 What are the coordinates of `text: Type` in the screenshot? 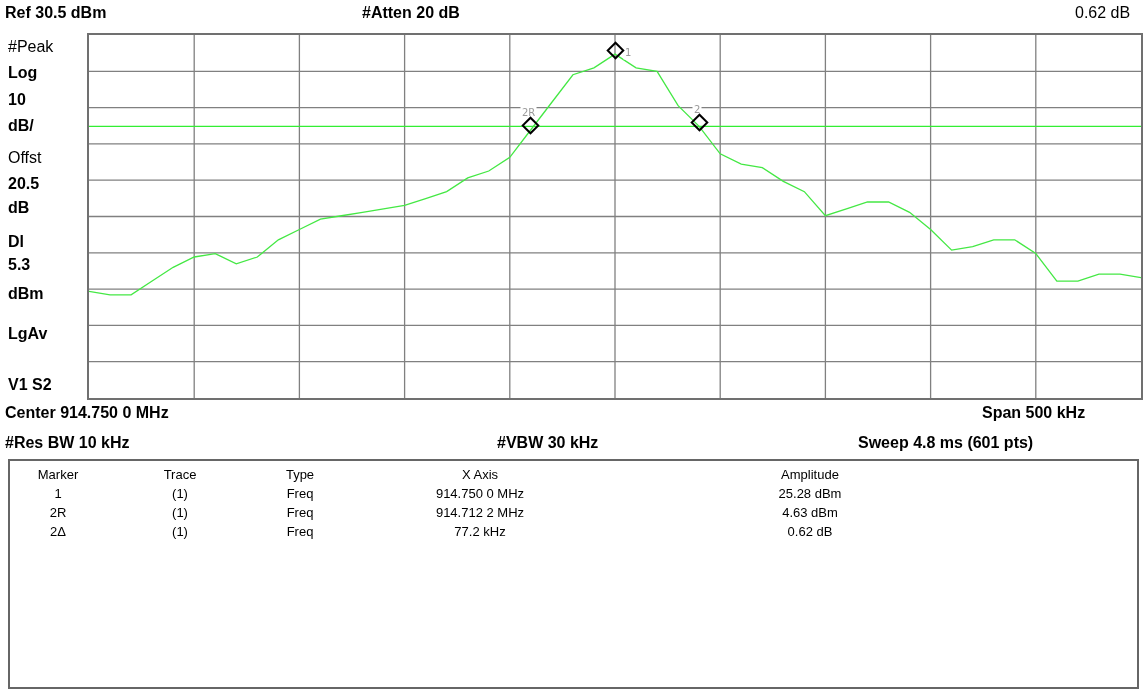 It's located at (300, 475).